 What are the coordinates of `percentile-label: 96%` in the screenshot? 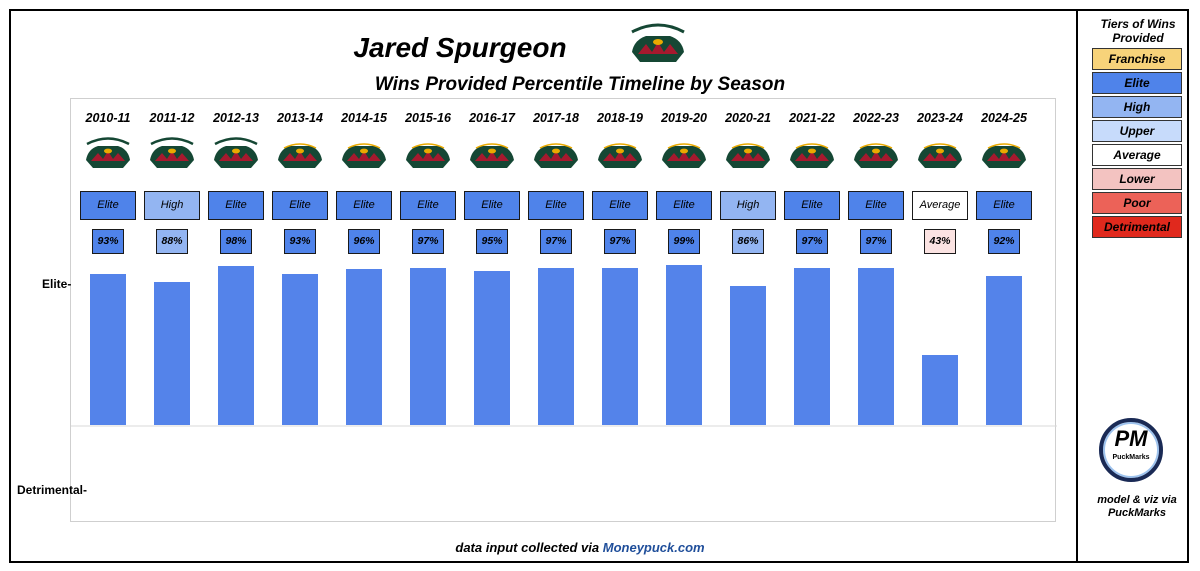 It's located at (364, 241).